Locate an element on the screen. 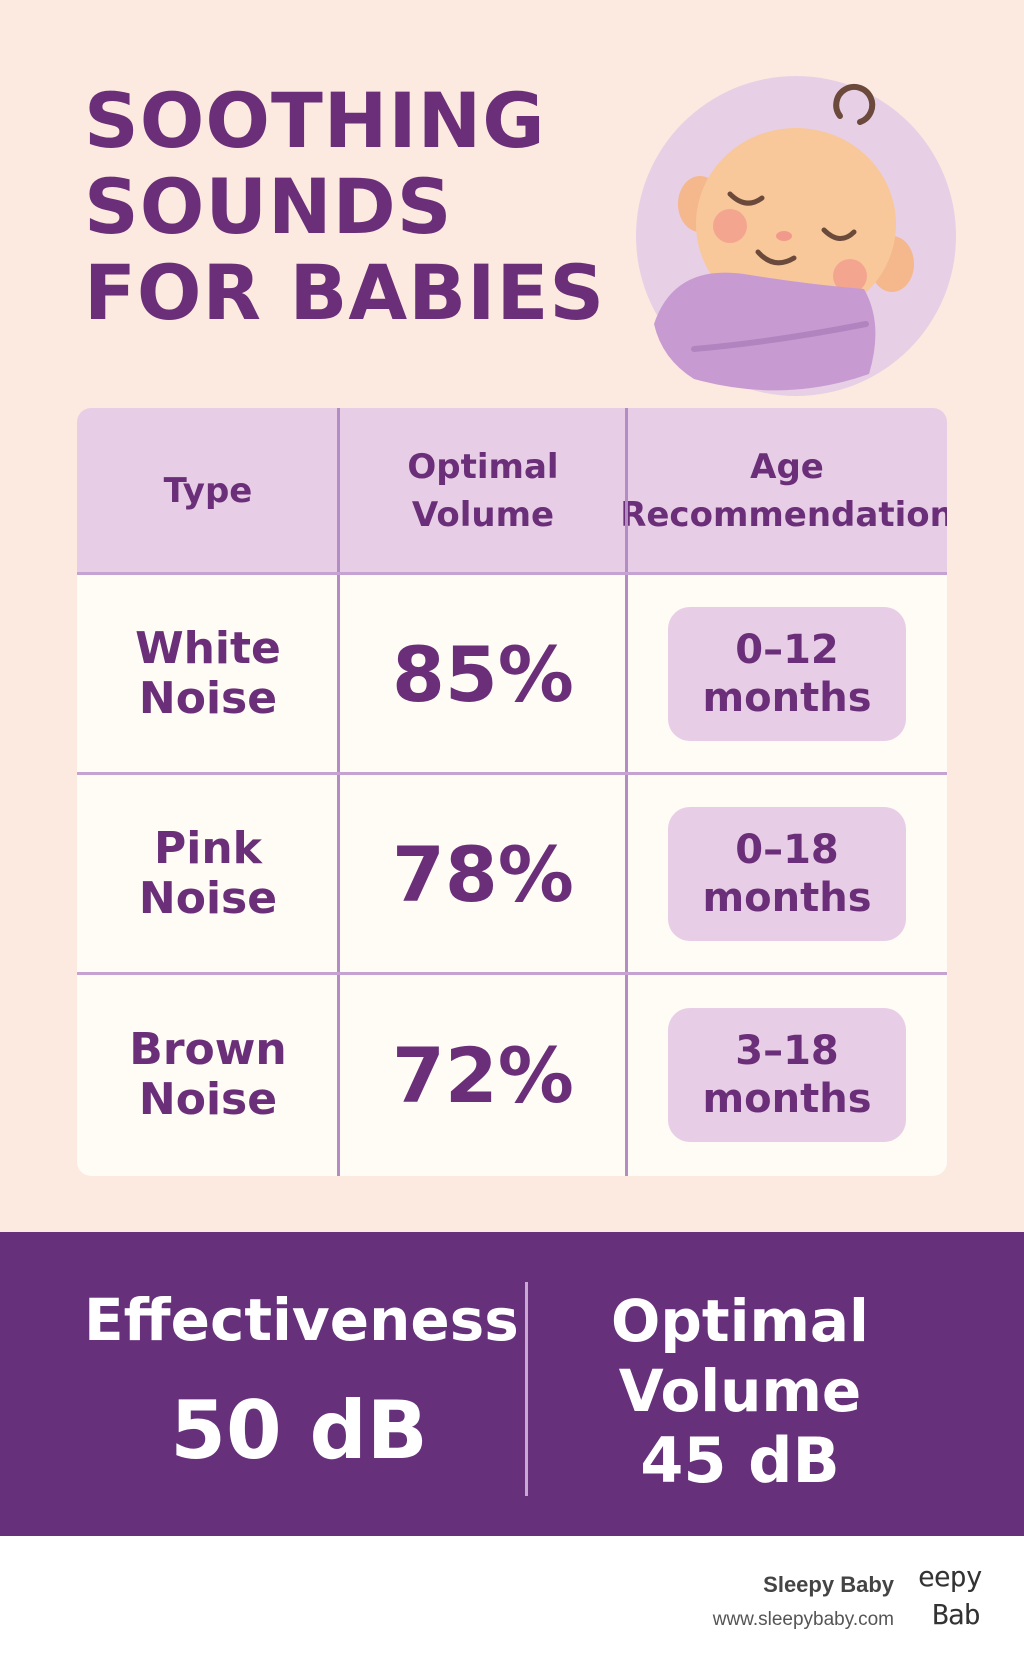 This screenshot has width=1024, height=1666. age-badge: 0–18 months is located at coordinates (787, 874).